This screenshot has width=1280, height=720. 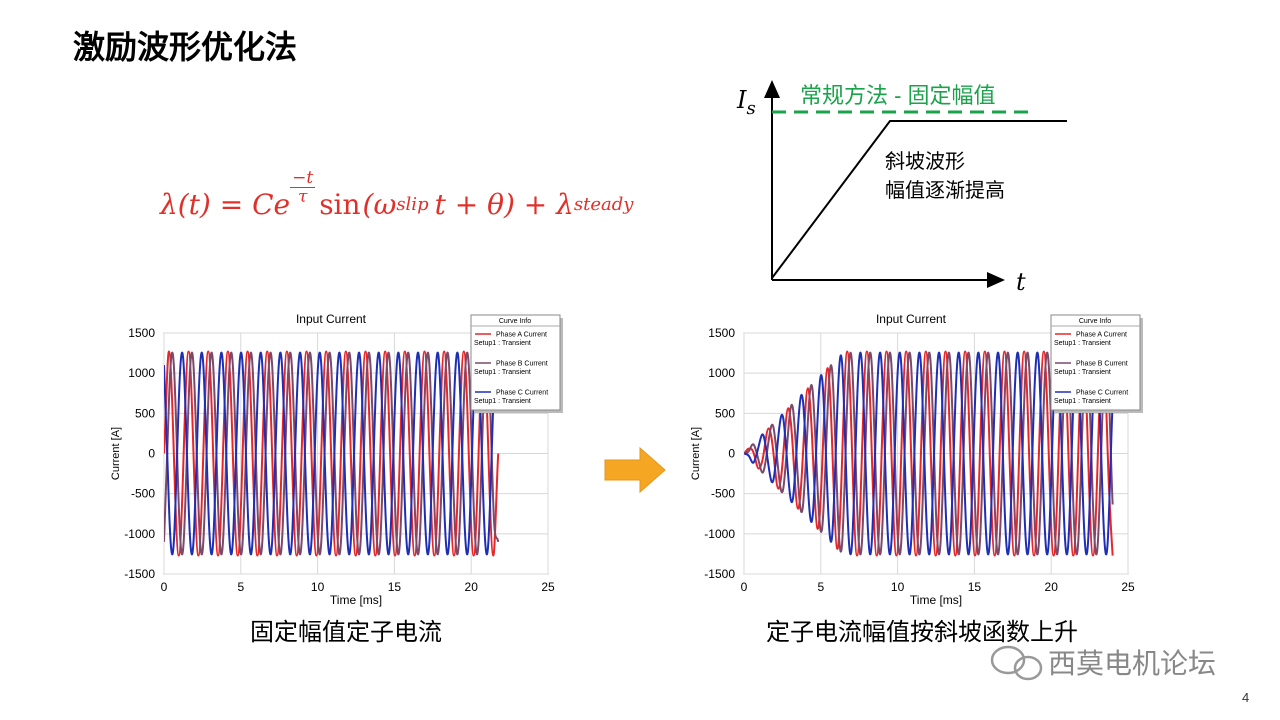 I want to click on formula-part: steady, so click(x=603, y=204).